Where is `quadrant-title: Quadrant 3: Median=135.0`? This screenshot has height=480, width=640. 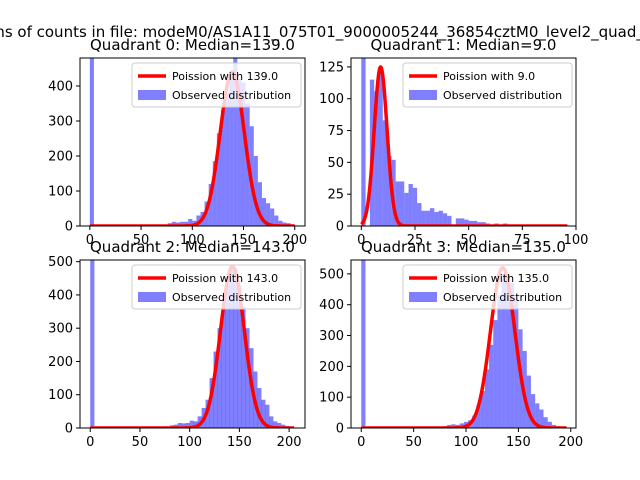
quadrant-title: Quadrant 3: Median=135.0 is located at coordinates (463, 247).